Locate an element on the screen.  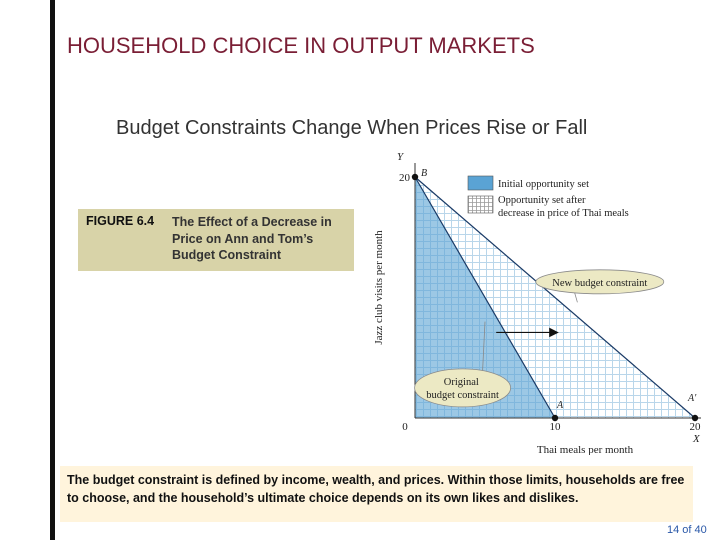
x-tick-label: 0 is located at coordinates (405, 427).